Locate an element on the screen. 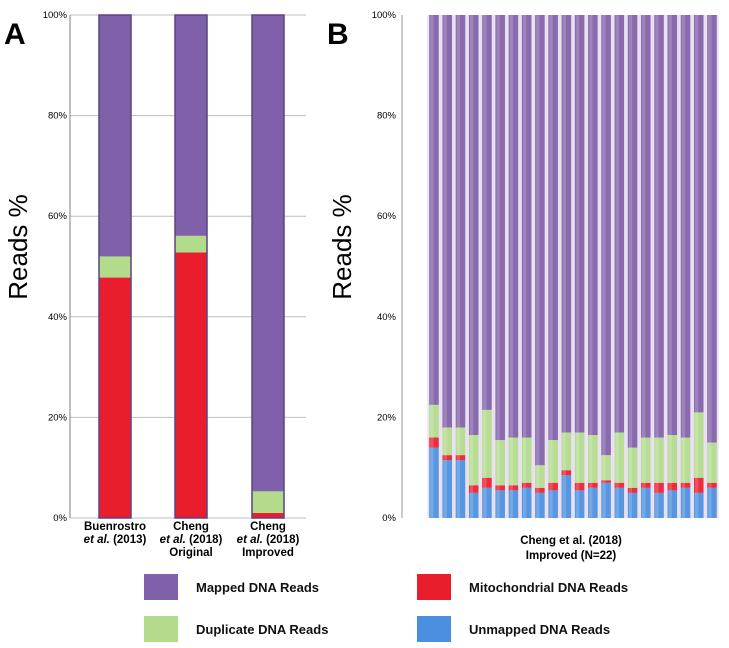 This screenshot has width=729, height=648. legend-swatch-mitochondrial is located at coordinates (434, 587).